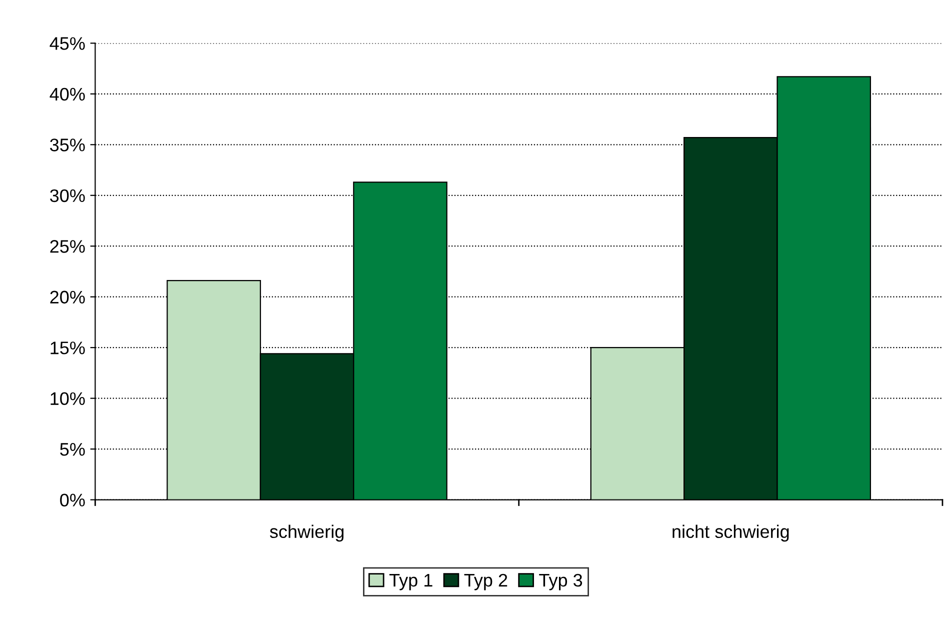 This screenshot has height=617, width=952. What do you see at coordinates (67, 399) in the screenshot?
I see `y-tick-label: 10%` at bounding box center [67, 399].